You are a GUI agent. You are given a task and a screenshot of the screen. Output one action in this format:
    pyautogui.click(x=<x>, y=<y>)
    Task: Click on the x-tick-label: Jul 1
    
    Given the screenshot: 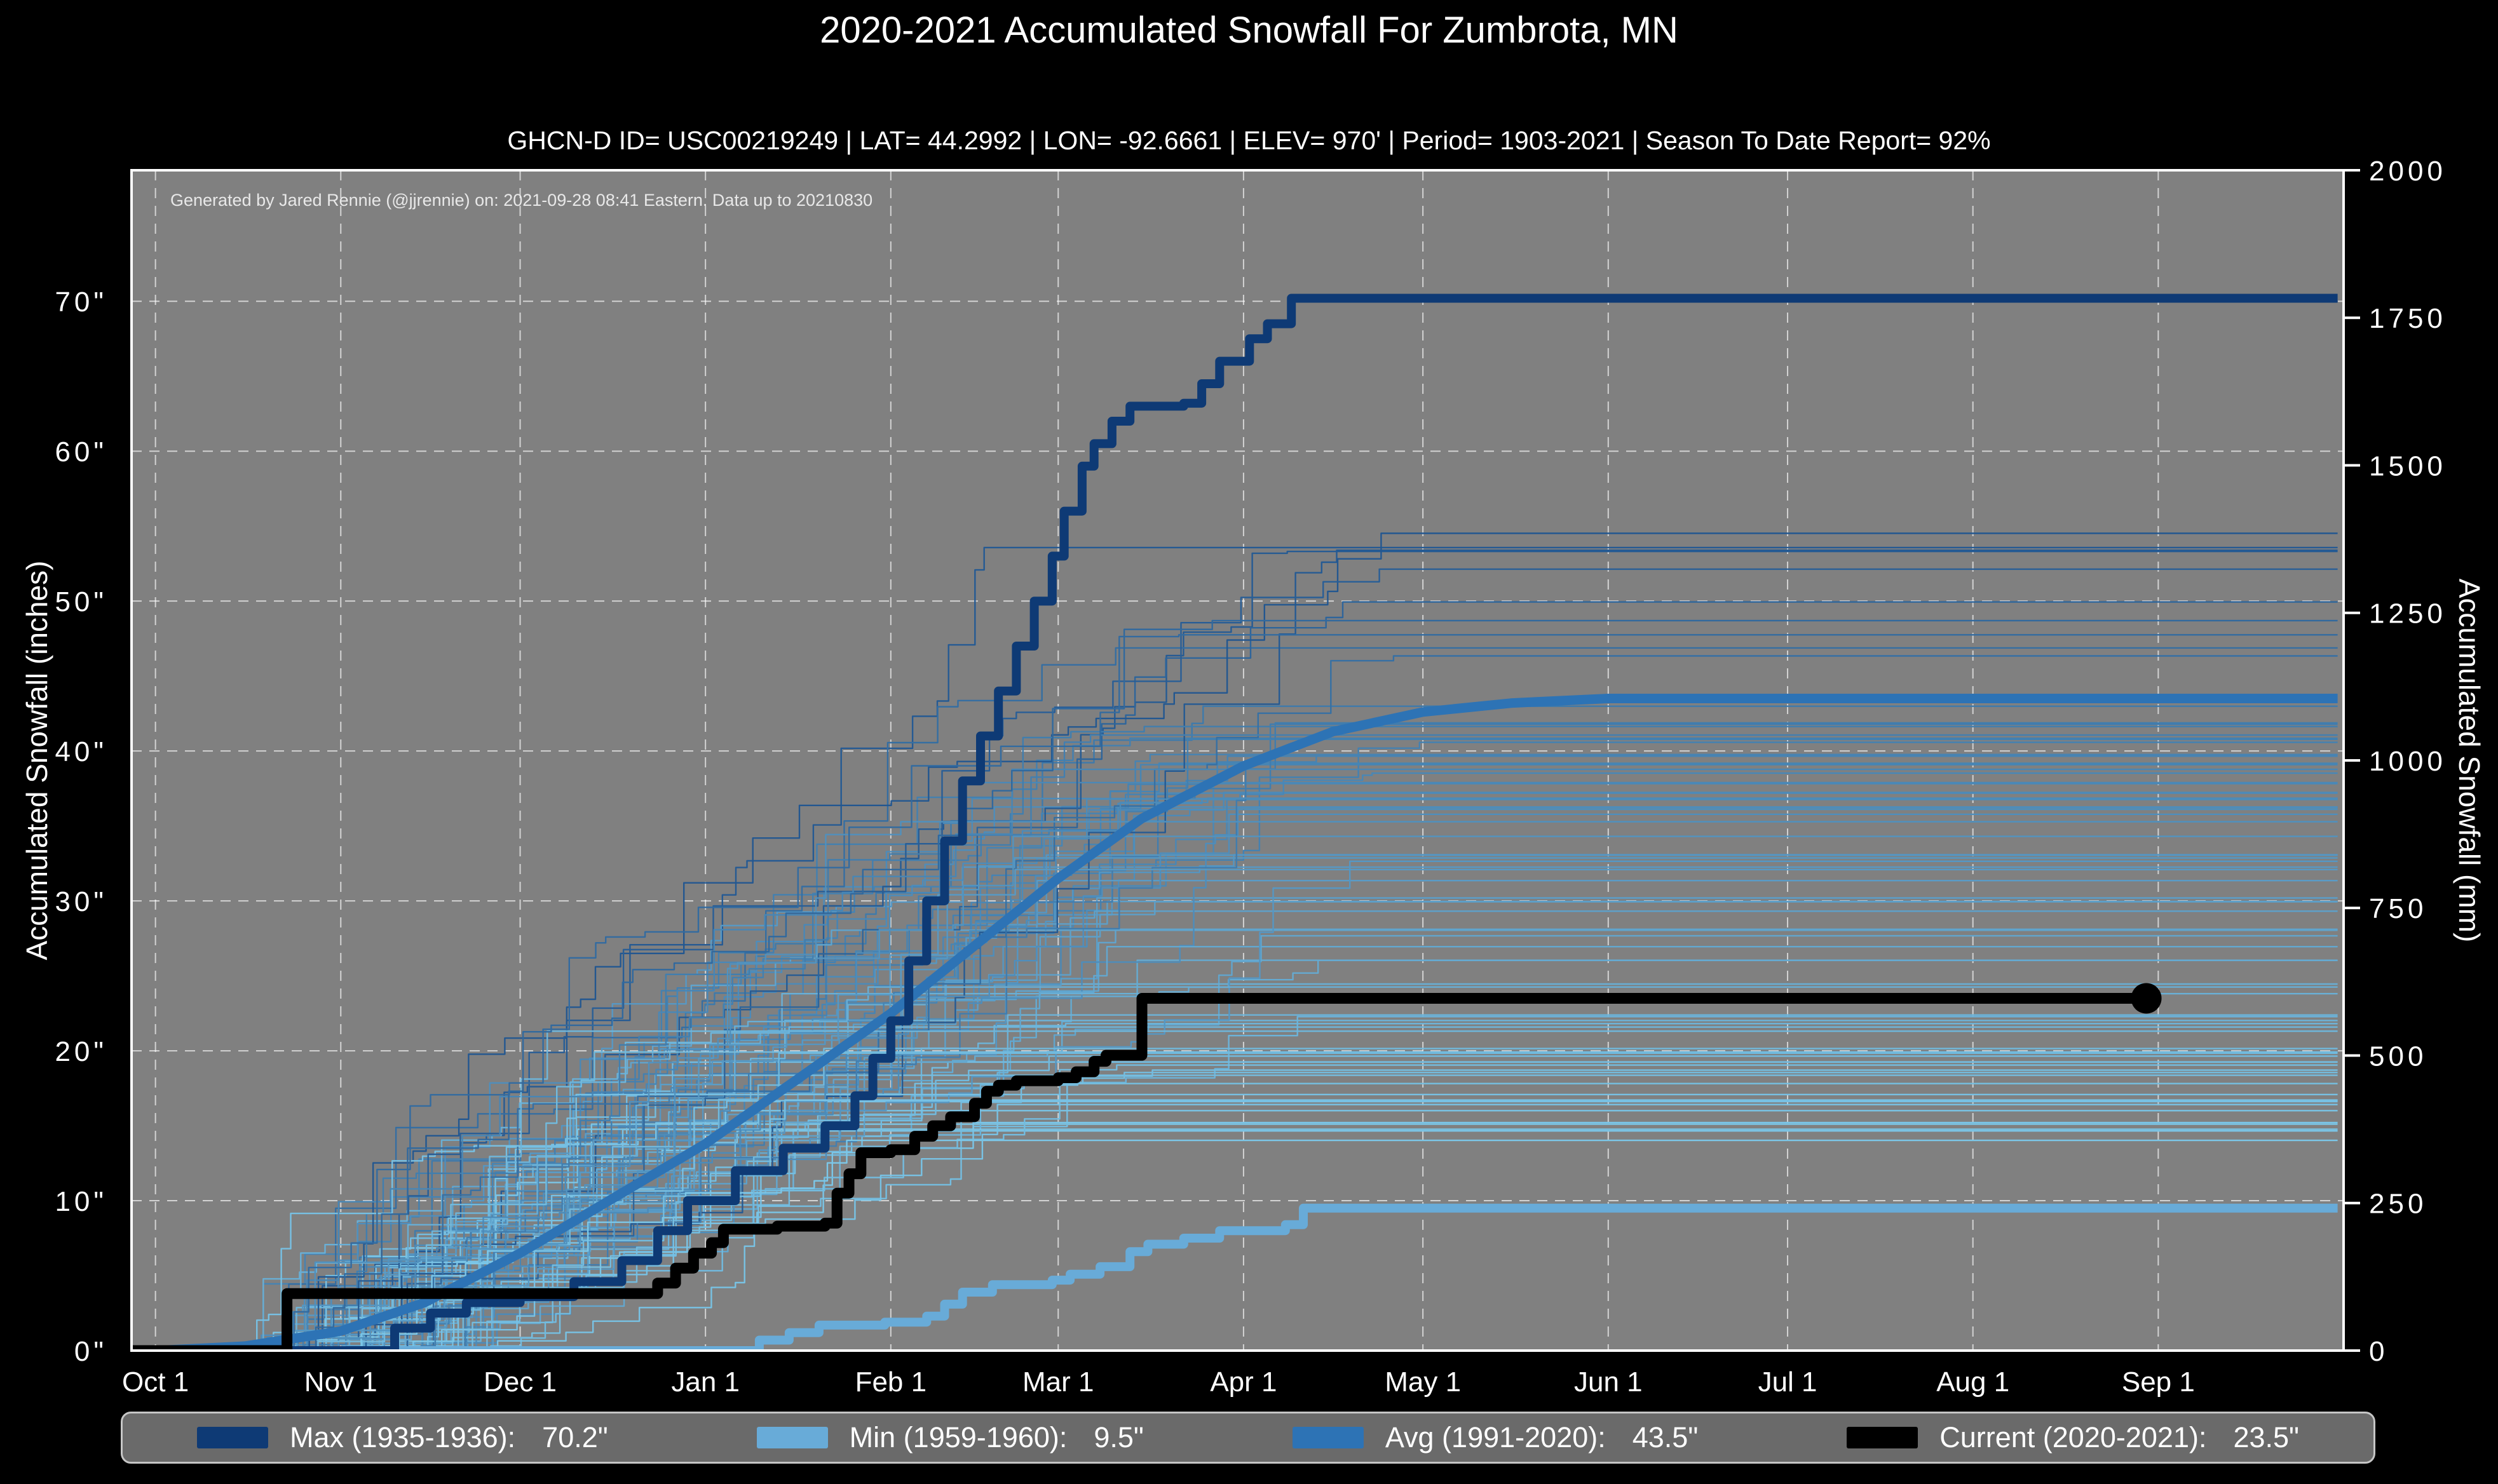 What is the action you would take?
    pyautogui.click(x=1787, y=1382)
    